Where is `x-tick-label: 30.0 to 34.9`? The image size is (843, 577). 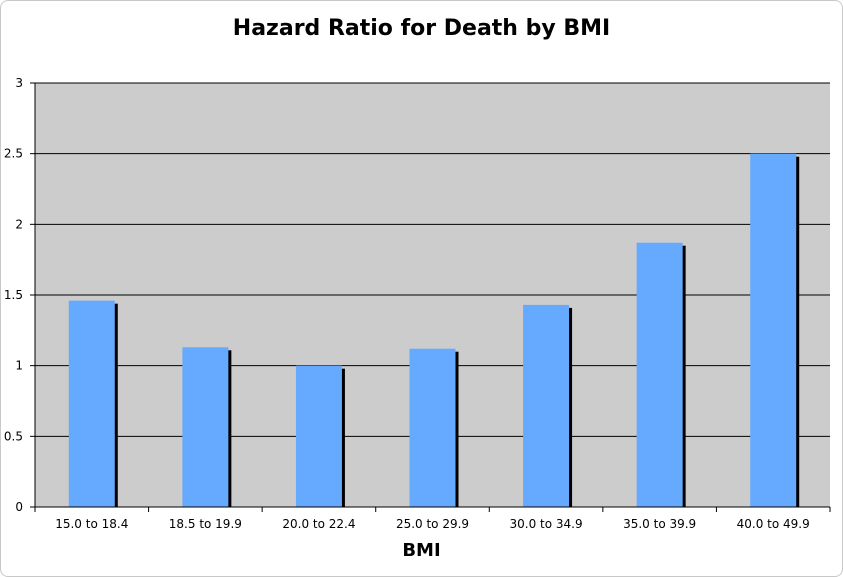 x-tick-label: 30.0 to 34.9 is located at coordinates (546, 524).